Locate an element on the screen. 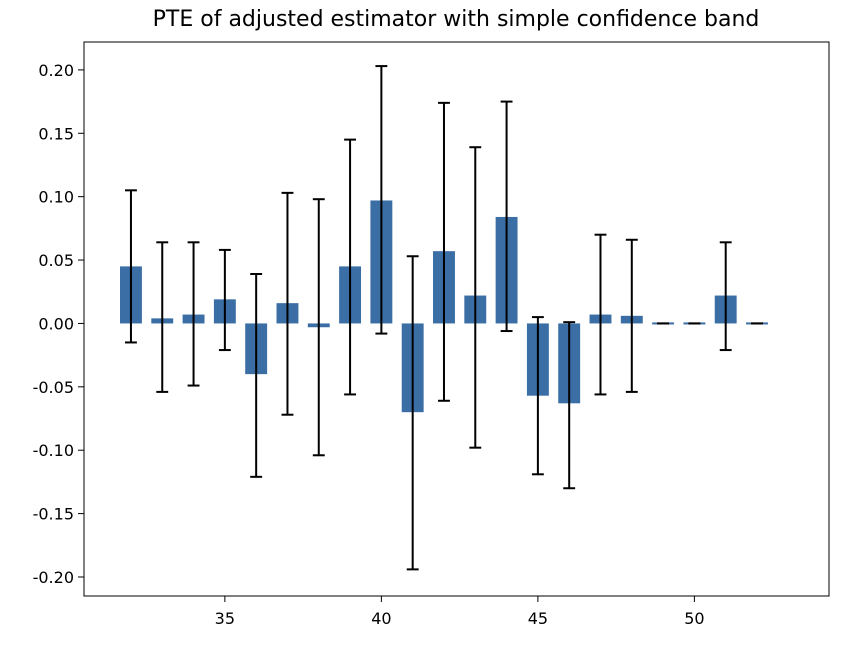 The width and height of the screenshot is (854, 646). x-tick-label: 40 is located at coordinates (381, 618).